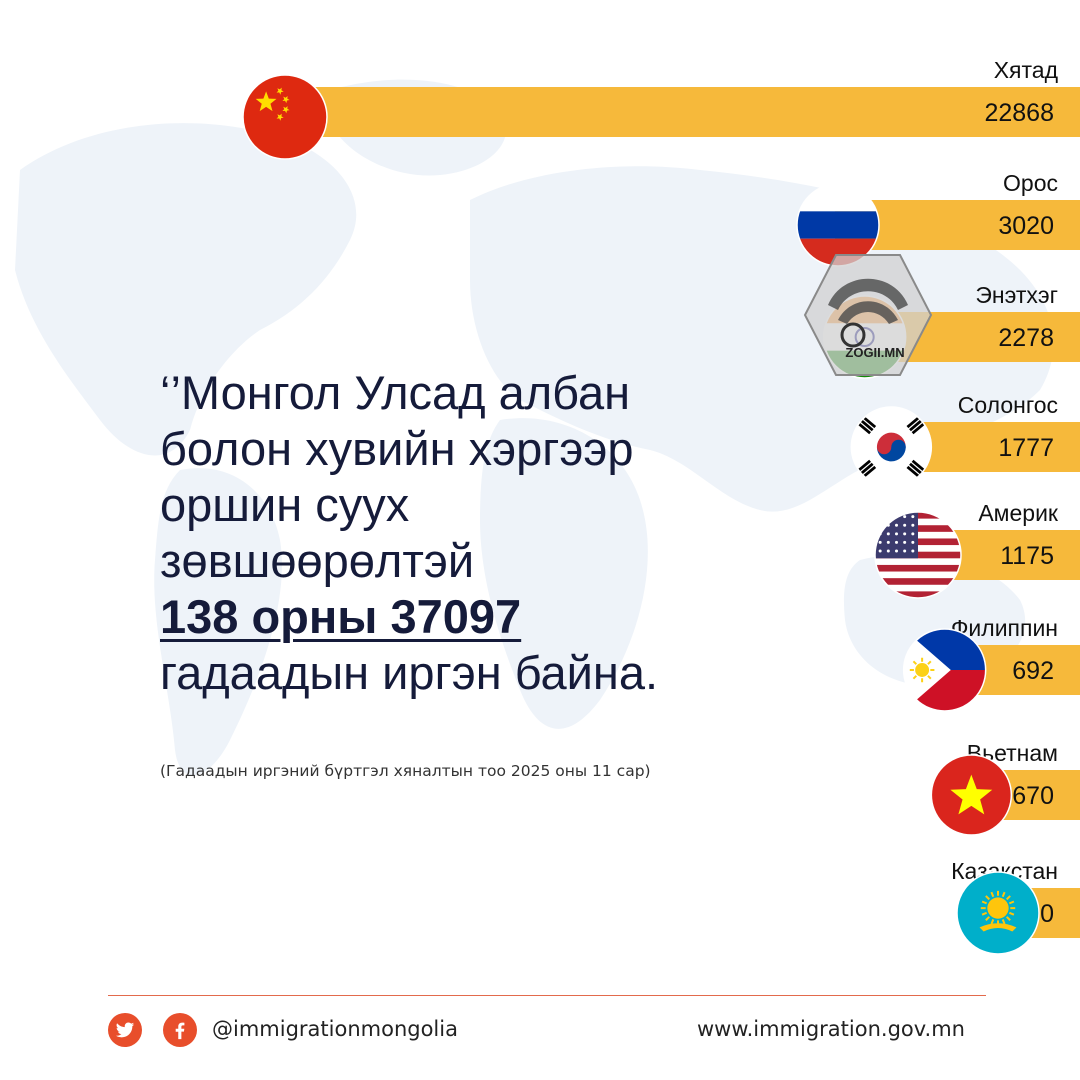  What do you see at coordinates (1033, 796) in the screenshot?
I see `value-label-vietnam: 670` at bounding box center [1033, 796].